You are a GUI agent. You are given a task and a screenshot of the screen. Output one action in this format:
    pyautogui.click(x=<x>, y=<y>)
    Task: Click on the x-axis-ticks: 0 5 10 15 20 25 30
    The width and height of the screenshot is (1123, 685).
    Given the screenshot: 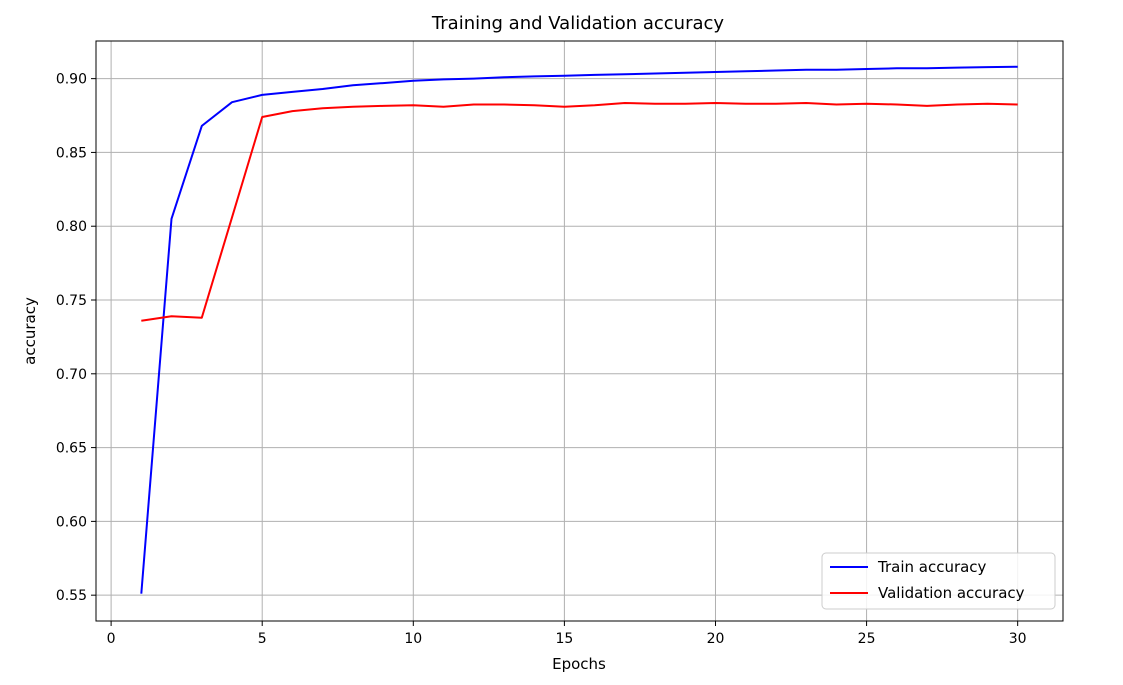 What is the action you would take?
    pyautogui.click(x=567, y=634)
    